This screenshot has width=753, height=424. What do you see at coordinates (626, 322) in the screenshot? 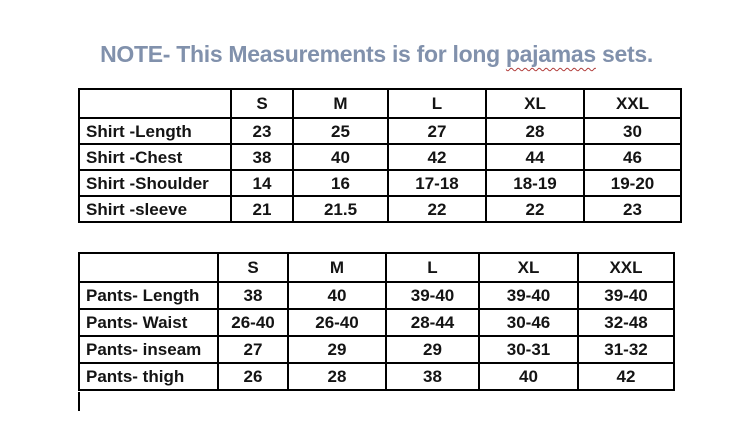
I see `measurement-cell: 32-48` at bounding box center [626, 322].